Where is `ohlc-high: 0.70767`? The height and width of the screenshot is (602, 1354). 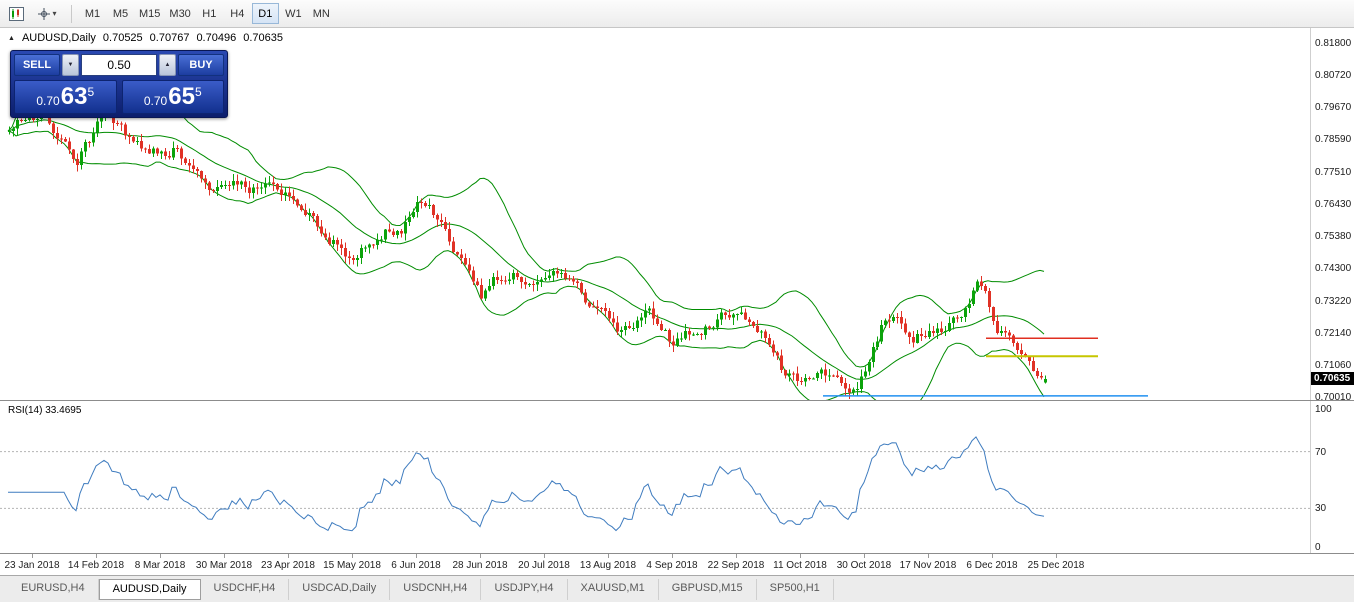
ohlc-high: 0.70767 is located at coordinates (169, 38).